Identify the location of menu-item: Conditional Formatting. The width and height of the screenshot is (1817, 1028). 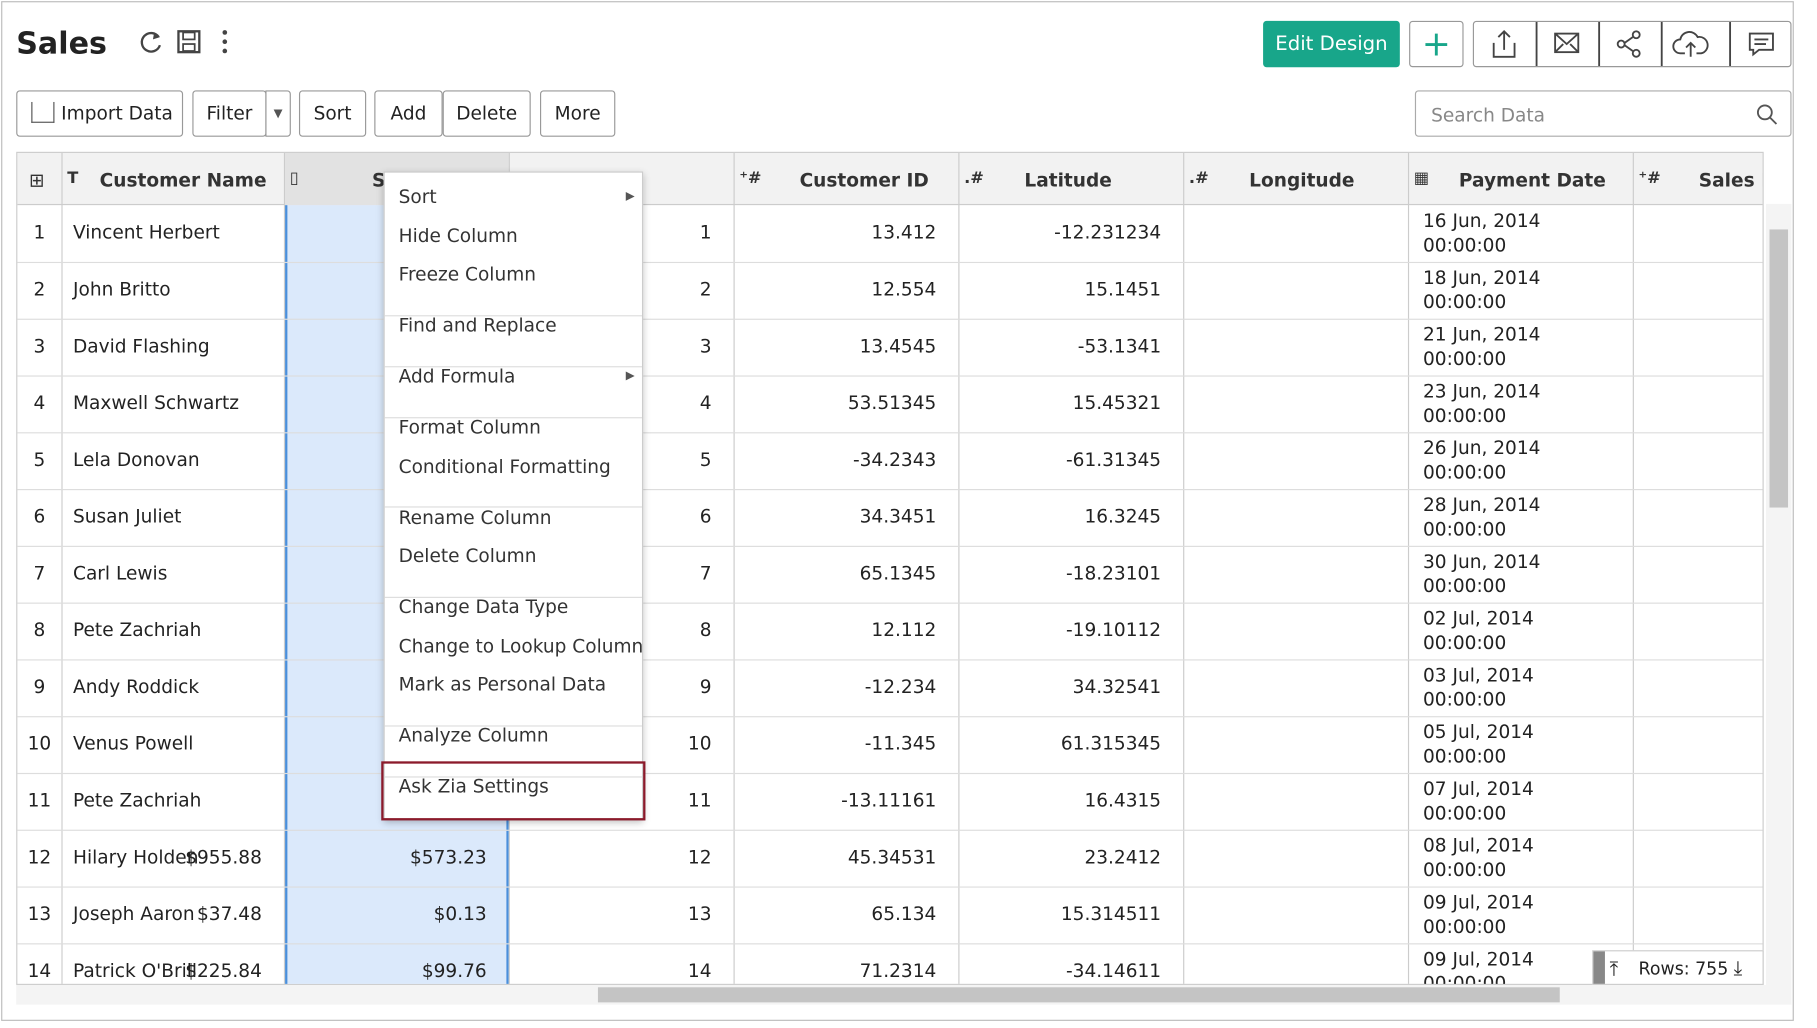
(505, 466).